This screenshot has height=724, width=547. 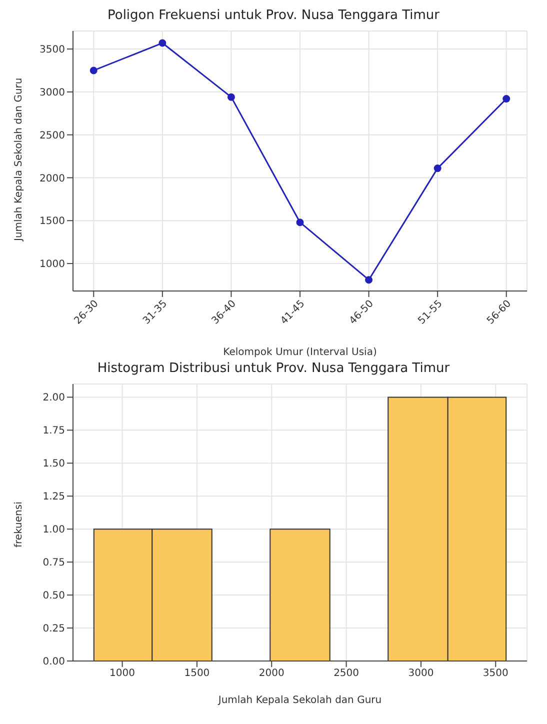 What do you see at coordinates (53, 497) in the screenshot?
I see `y-tick-label: 1.25` at bounding box center [53, 497].